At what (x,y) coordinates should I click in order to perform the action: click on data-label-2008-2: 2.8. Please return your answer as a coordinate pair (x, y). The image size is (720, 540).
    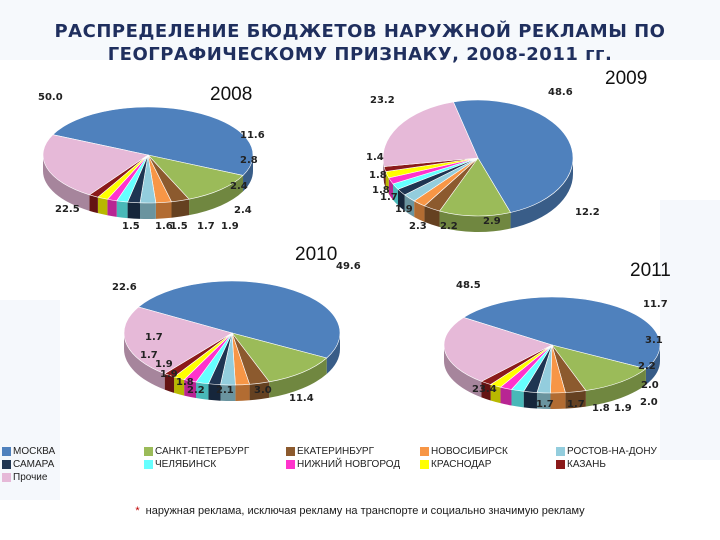
    Looking at the image, I should click on (249, 160).